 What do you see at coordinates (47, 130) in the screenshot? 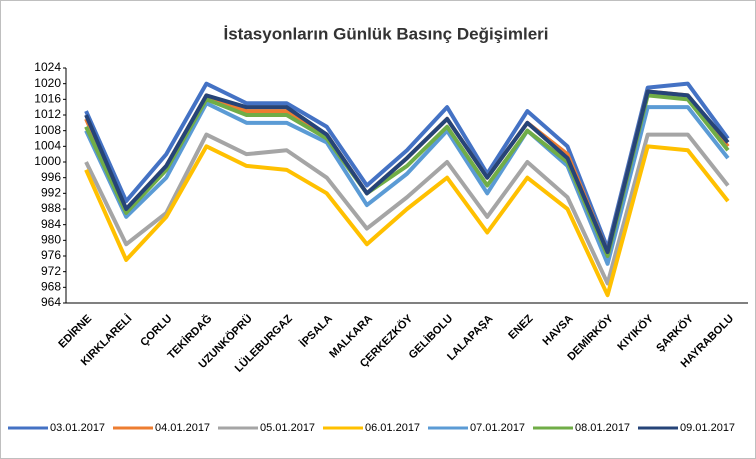
I see `y-tick-label: 1008` at bounding box center [47, 130].